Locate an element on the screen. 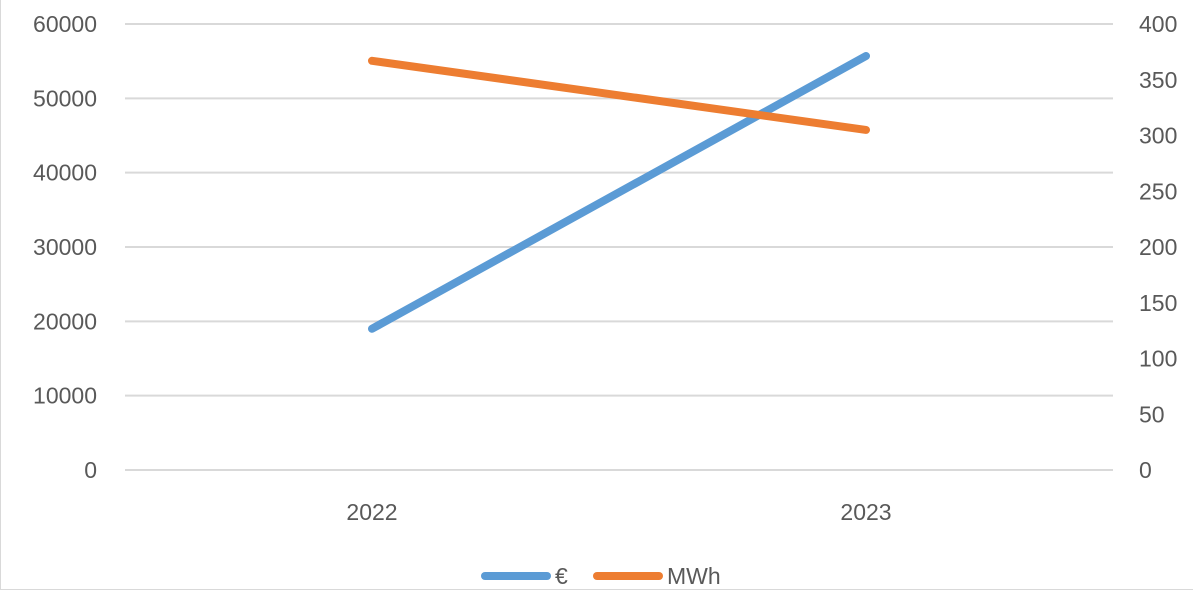  right-y-tick-label: 400 is located at coordinates (1158, 24).